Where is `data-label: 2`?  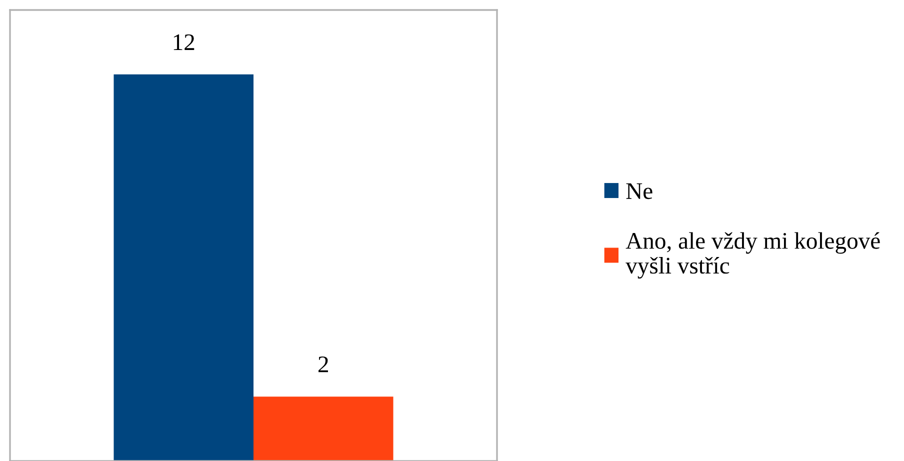
data-label: 2 is located at coordinates (323, 364).